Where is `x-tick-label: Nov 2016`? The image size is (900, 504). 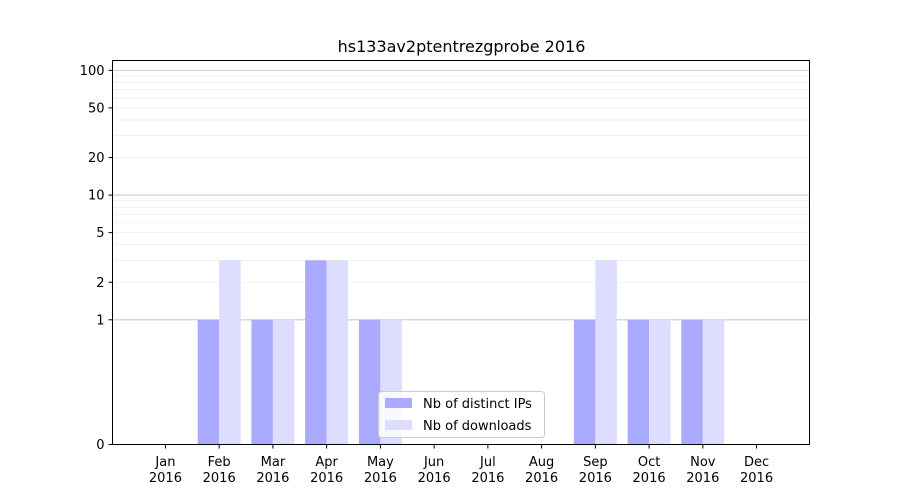
x-tick-label: Nov 2016 is located at coordinates (702, 470).